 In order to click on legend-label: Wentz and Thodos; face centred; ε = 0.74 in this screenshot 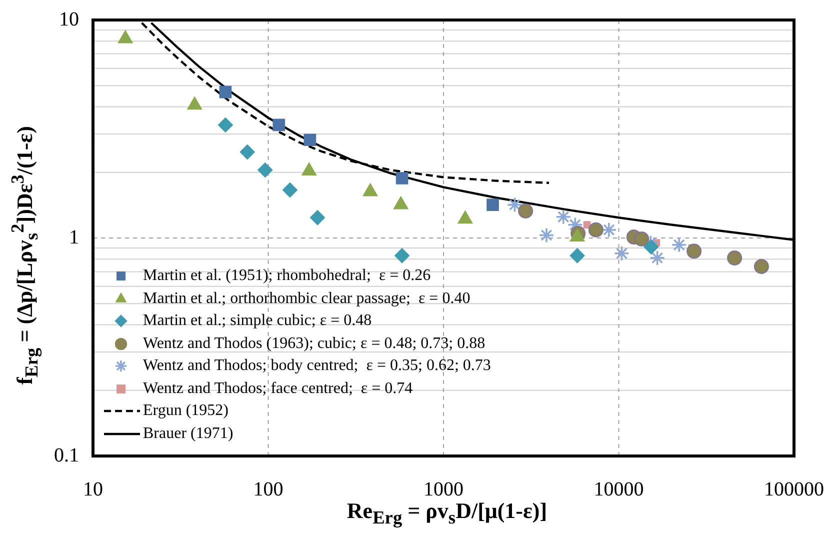, I will do `click(278, 388)`.